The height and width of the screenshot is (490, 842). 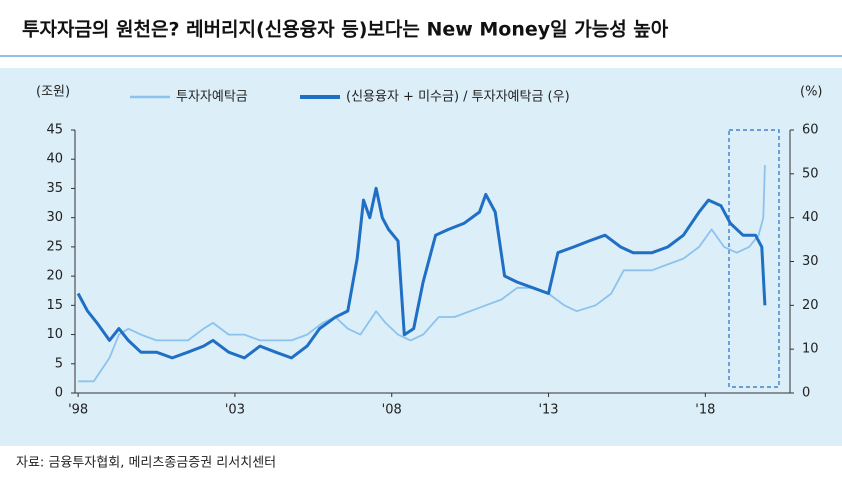 I want to click on y-tick-label: 25, so click(x=54, y=246).